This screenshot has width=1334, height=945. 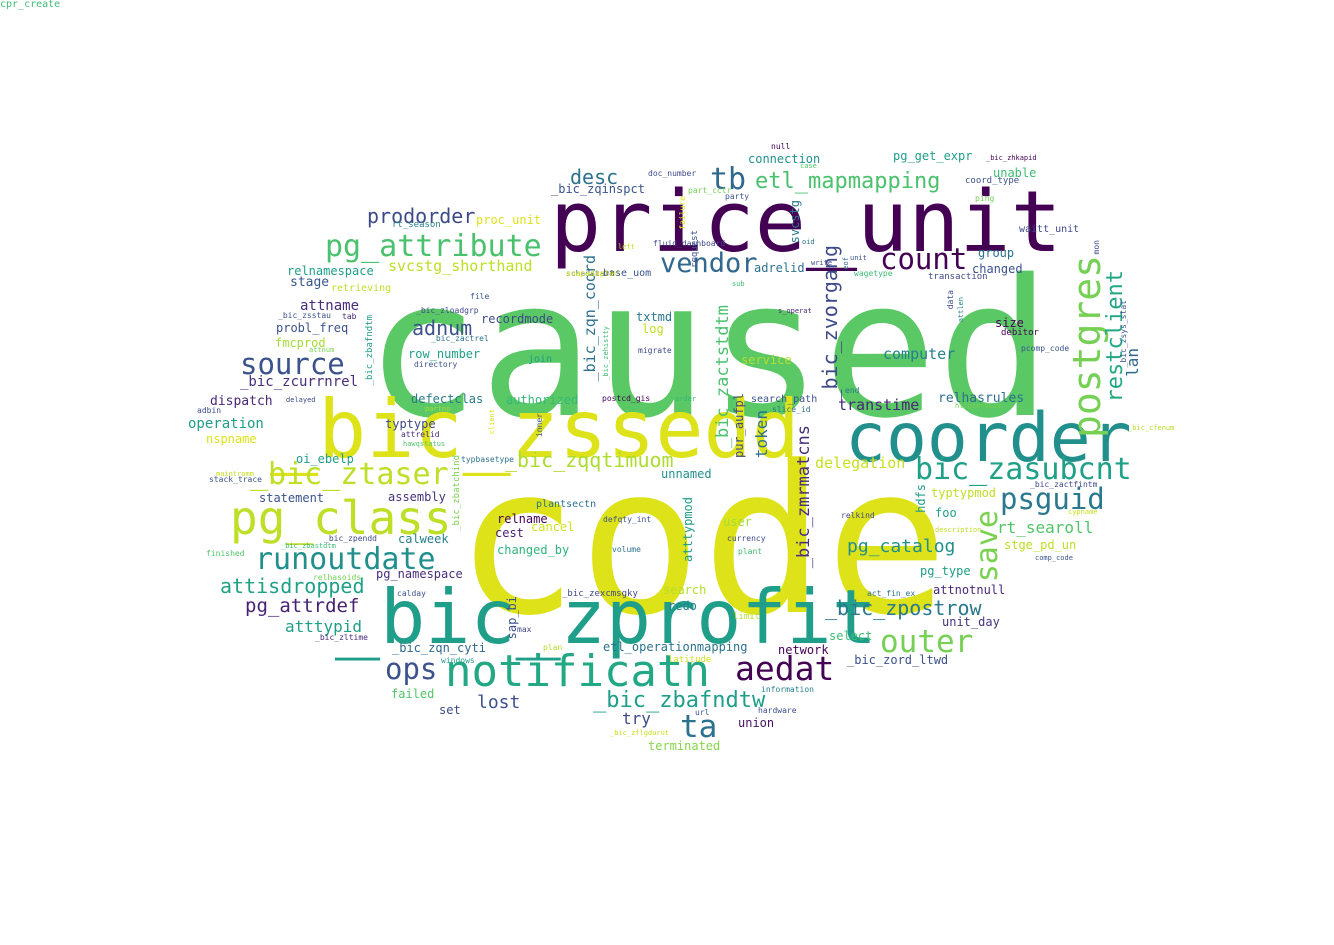 I want to click on cloud-word: transtime, so click(x=879, y=405).